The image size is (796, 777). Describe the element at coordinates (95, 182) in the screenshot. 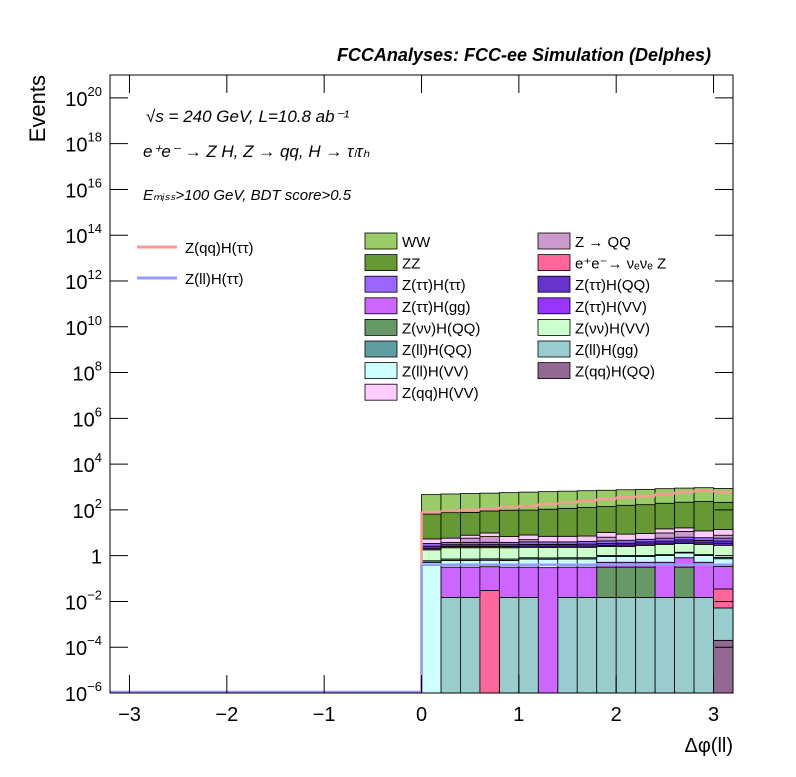

I see `y-tick-exponent: 16` at that location.